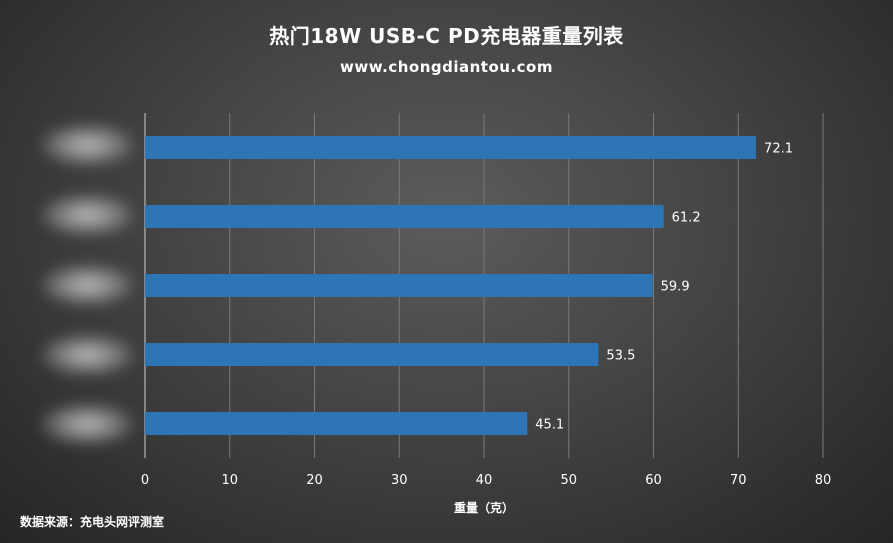 The image size is (893, 543). What do you see at coordinates (778, 149) in the screenshot?
I see `bar-value-label: 72.1` at bounding box center [778, 149].